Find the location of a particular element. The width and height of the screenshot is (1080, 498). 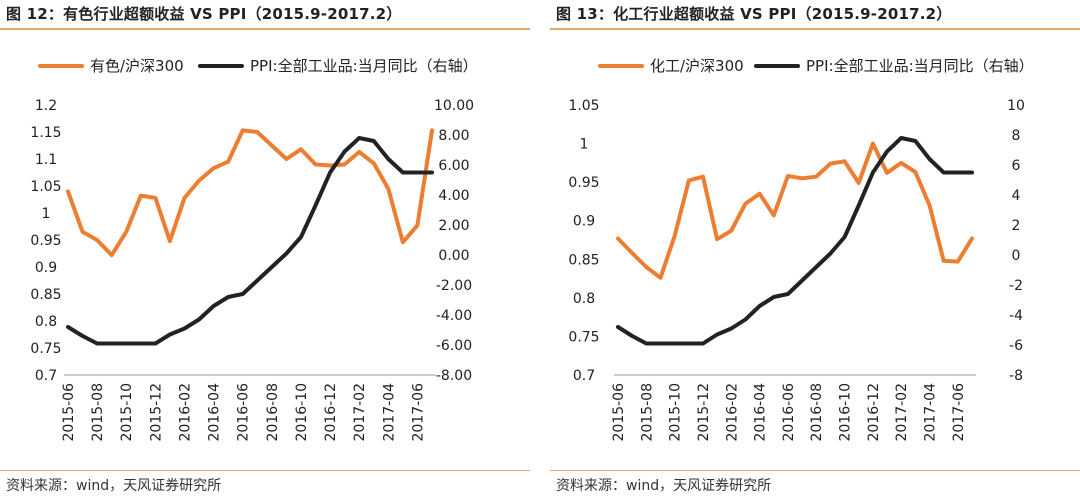

y-right-tick-label: 10 is located at coordinates (1016, 106).